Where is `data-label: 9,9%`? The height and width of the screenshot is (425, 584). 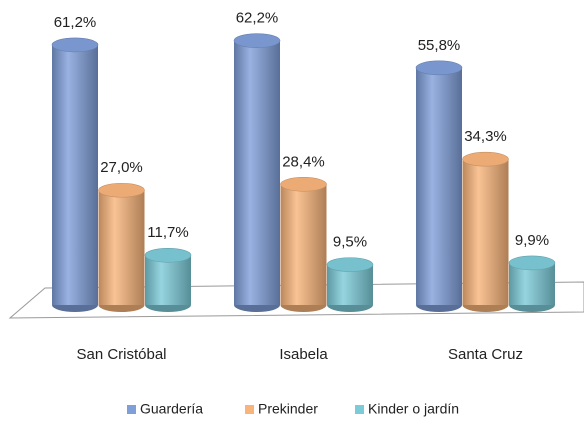 data-label: 9,9% is located at coordinates (532, 240).